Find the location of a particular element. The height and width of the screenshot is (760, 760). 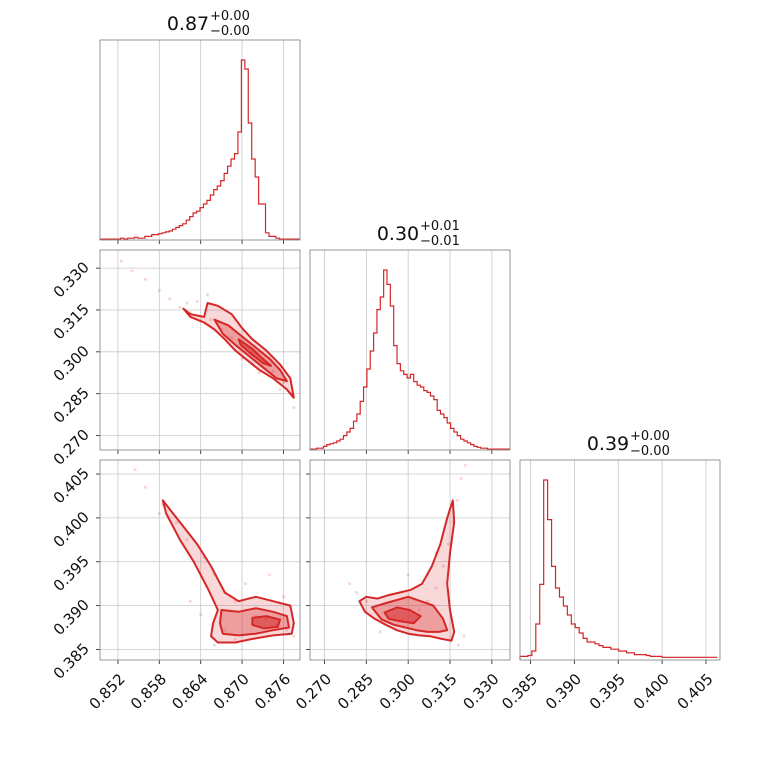

hist-panel-0-title-lower: −0.00 is located at coordinates (230, 31).